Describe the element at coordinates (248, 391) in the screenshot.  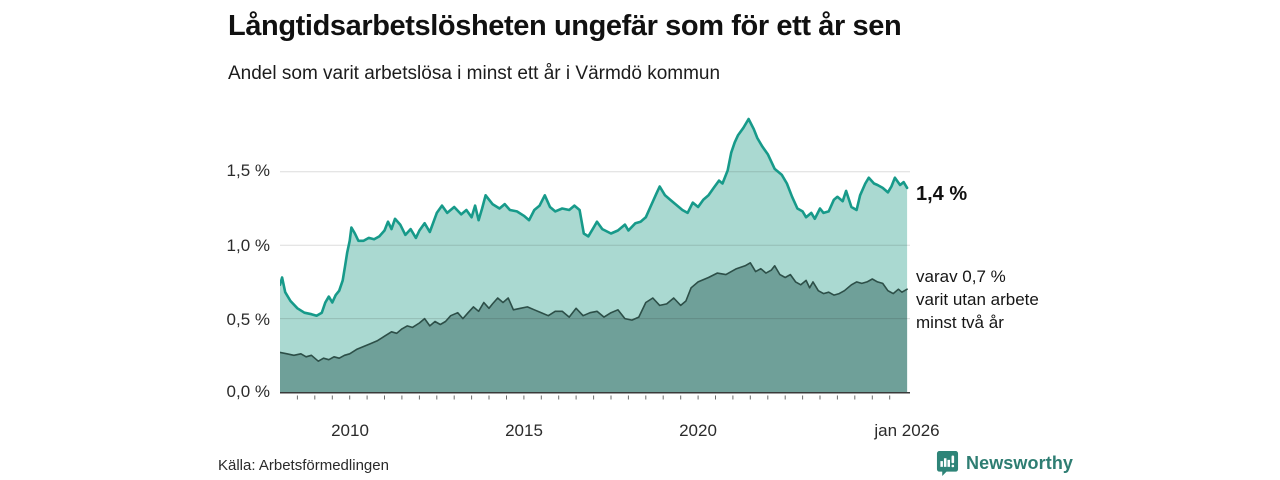
I see `y-axis-tick-label: 0,0 %` at that location.